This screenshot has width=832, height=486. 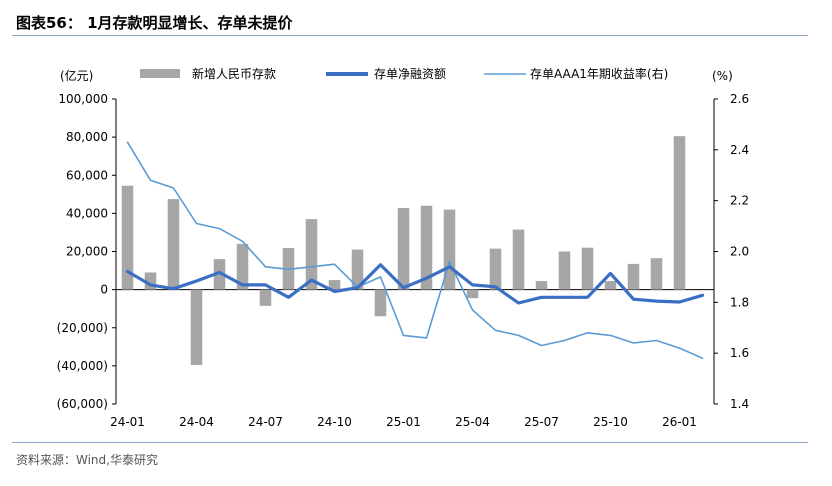 I want to click on right-tick-label: 2.2, so click(x=739, y=201).